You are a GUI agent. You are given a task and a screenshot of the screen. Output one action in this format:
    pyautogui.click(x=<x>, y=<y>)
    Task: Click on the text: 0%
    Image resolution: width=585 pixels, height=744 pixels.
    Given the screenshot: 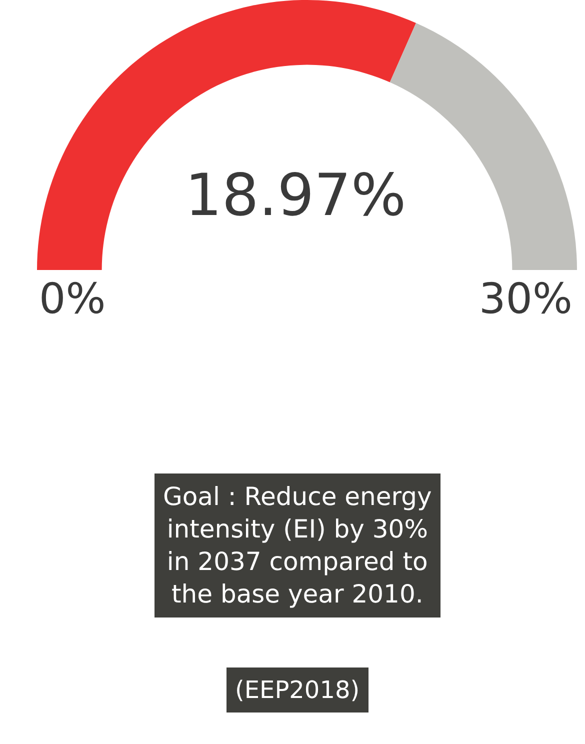 What is the action you would take?
    pyautogui.click(x=72, y=298)
    